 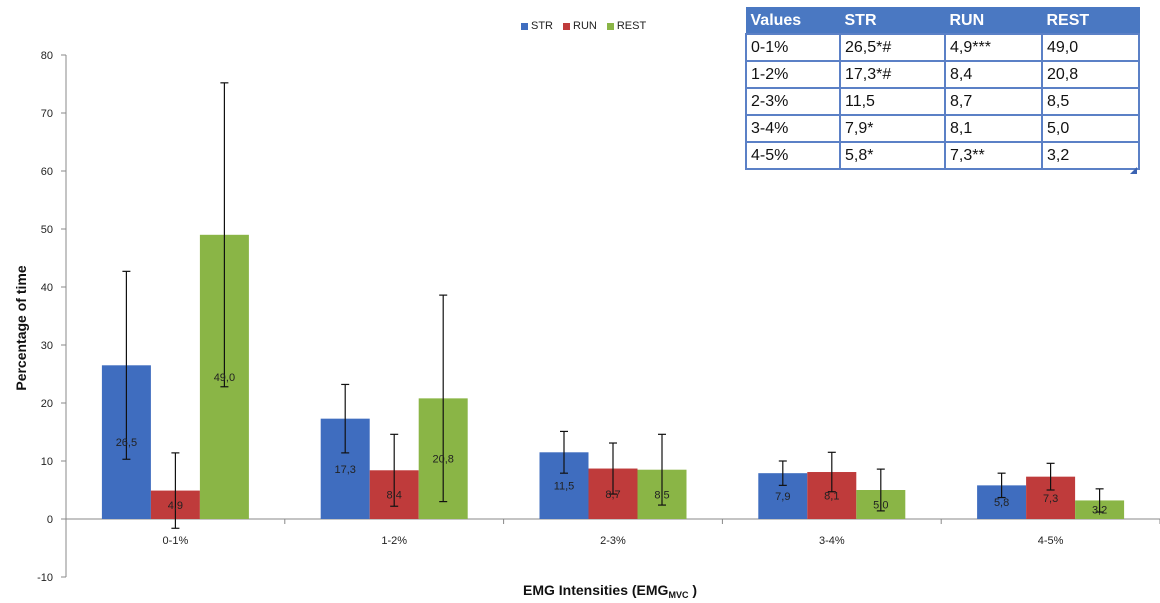 I want to click on x-axis-title-end: ), so click(x=693, y=590).